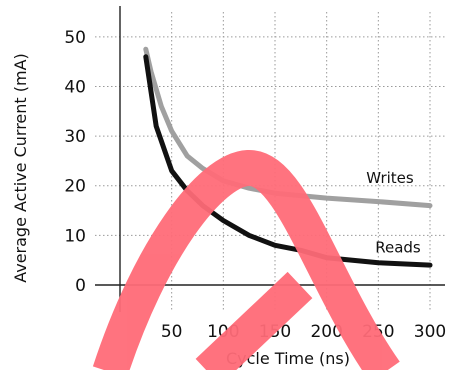  I want to click on series-labels: Writes Reads, so click(393, 212).